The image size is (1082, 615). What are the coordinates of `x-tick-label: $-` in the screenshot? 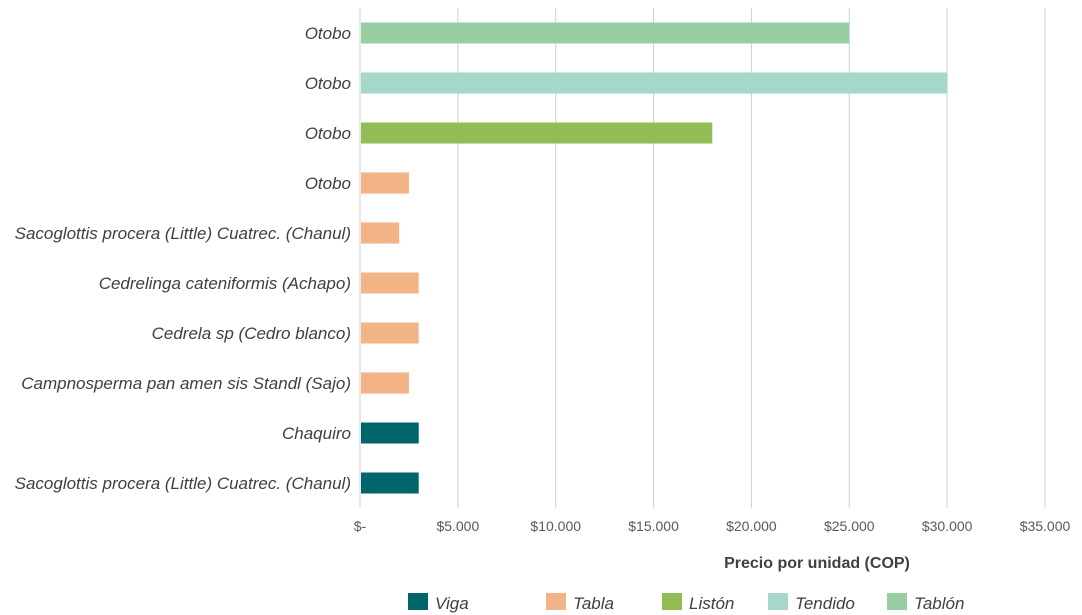 It's located at (360, 526).